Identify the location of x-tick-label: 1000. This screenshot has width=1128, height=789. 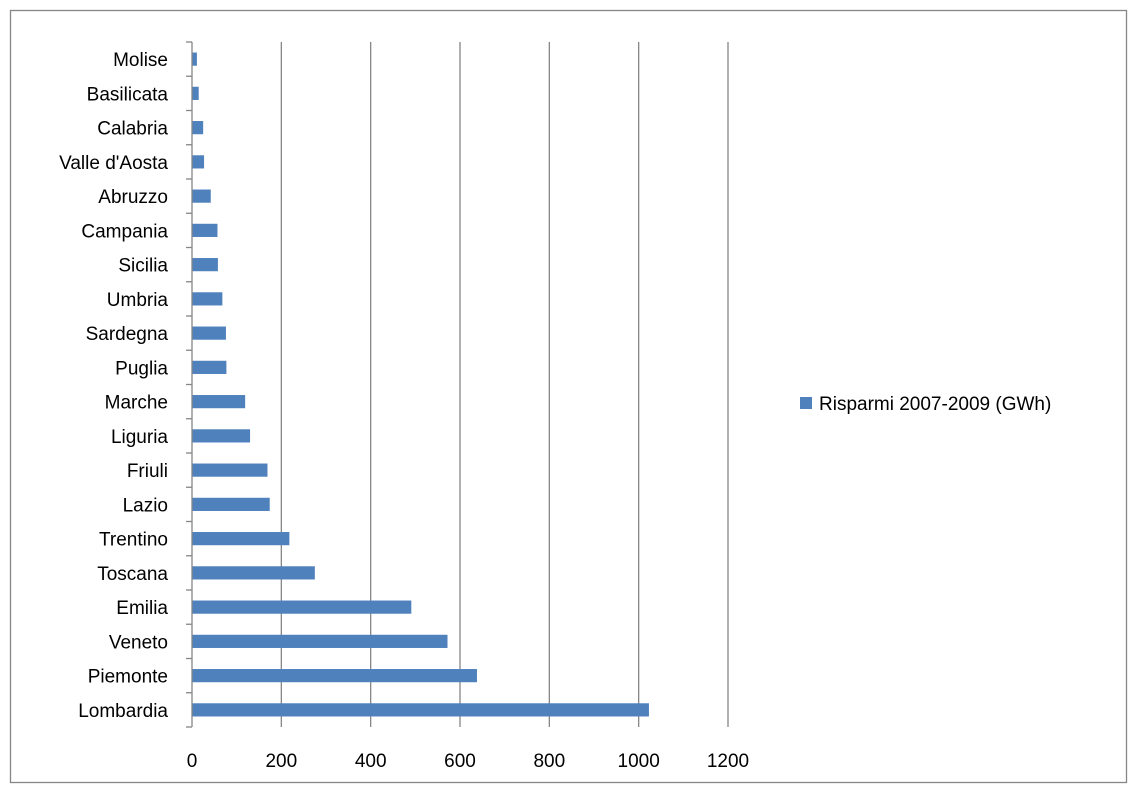
(639, 761).